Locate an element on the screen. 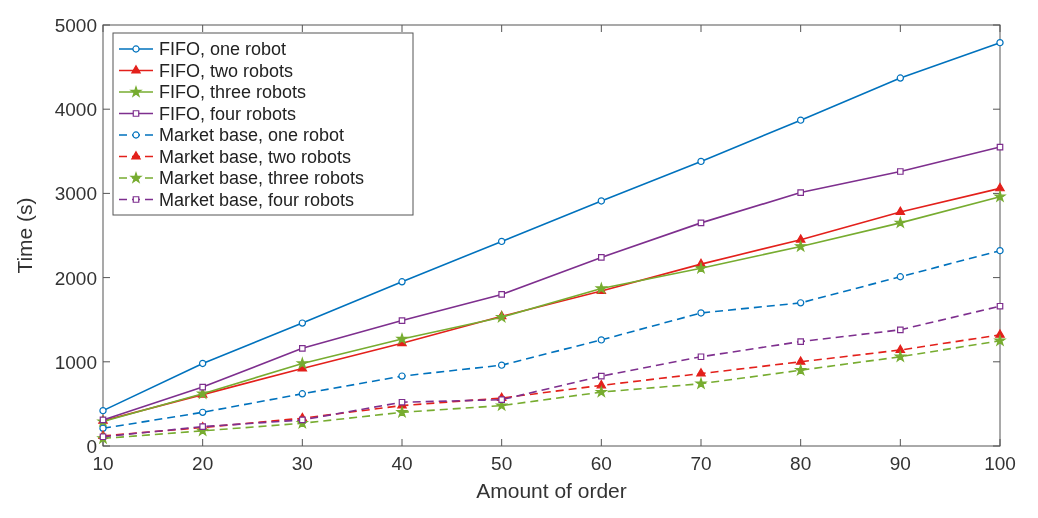  x-tick-label: 90 is located at coordinates (900, 463).